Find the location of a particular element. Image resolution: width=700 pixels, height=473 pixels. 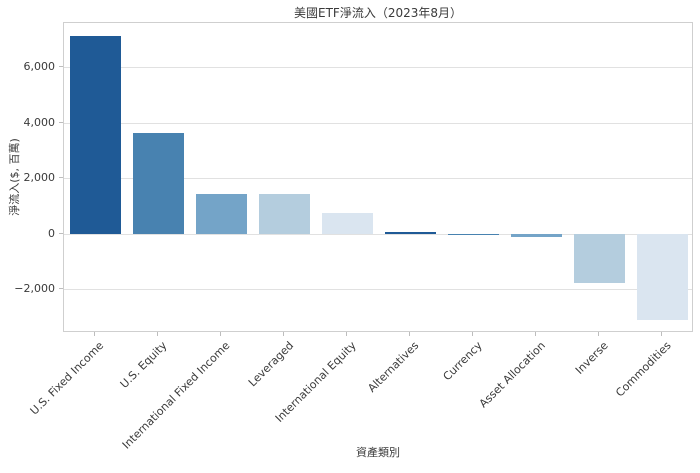

bar-asset-allocation is located at coordinates (536, 236).